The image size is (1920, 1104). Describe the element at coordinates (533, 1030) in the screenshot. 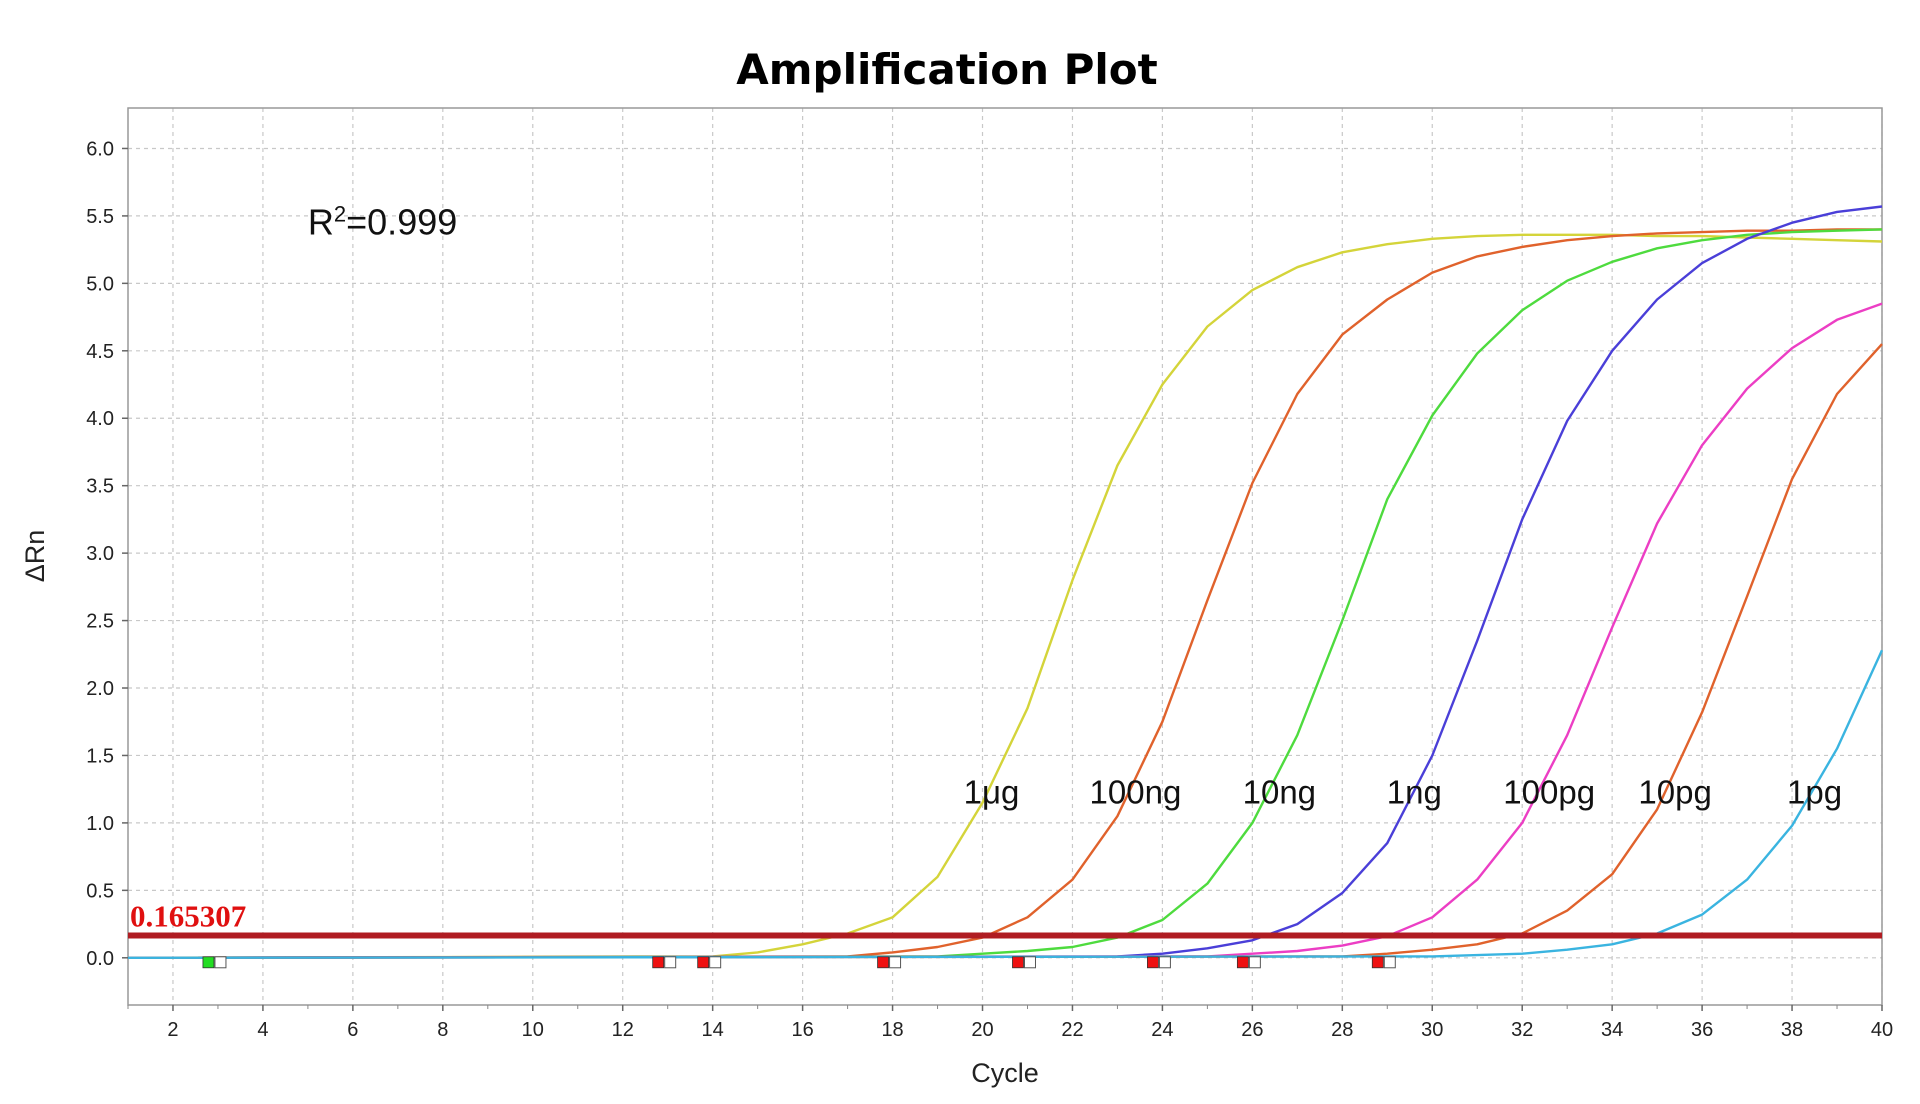

I see `x-tick-label: 10` at that location.